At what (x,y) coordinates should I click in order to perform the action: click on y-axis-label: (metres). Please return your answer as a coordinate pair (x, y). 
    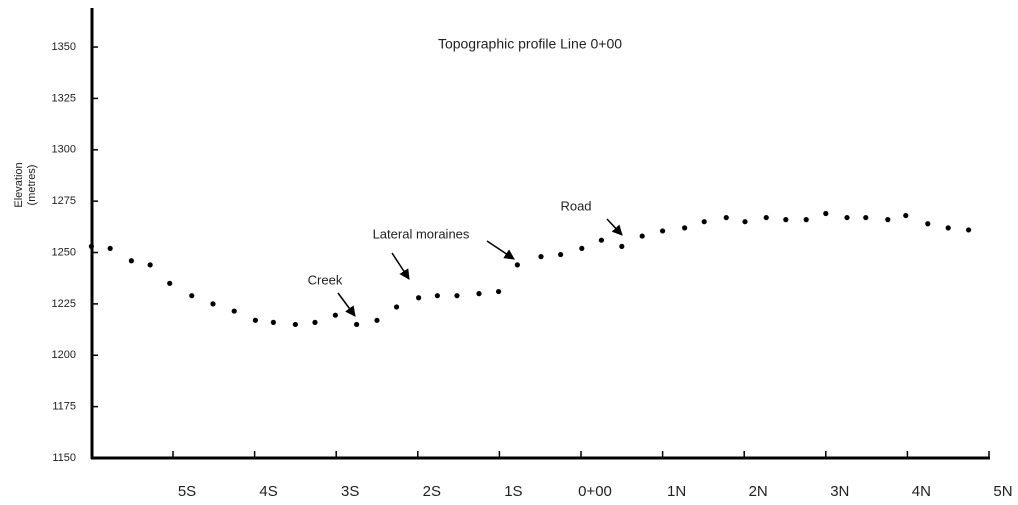
    Looking at the image, I should click on (32, 185).